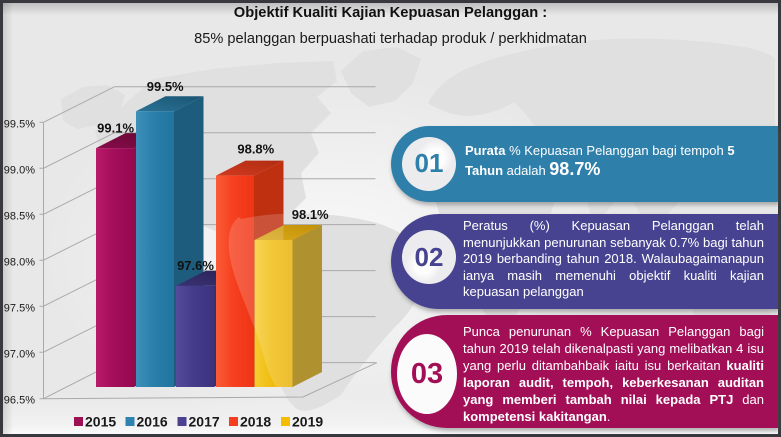 The height and width of the screenshot is (437, 781). Describe the element at coordinates (19, 355) in the screenshot. I see `svg-text: 97.0%` at that location.